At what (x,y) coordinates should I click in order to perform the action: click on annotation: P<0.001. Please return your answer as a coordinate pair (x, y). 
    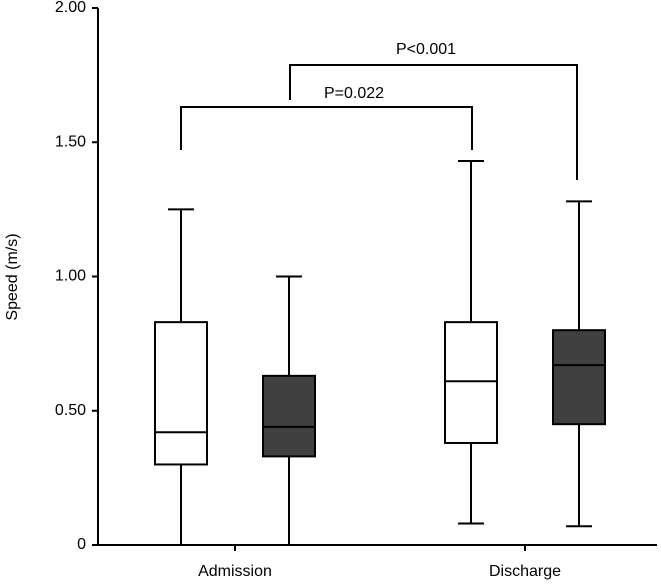
    Looking at the image, I should click on (426, 49).